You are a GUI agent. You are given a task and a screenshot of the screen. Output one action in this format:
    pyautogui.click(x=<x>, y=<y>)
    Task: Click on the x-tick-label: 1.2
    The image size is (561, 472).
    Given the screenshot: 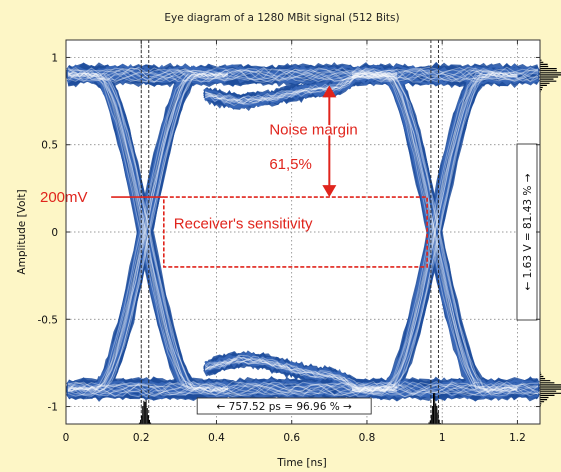 What is the action you would take?
    pyautogui.click(x=517, y=438)
    